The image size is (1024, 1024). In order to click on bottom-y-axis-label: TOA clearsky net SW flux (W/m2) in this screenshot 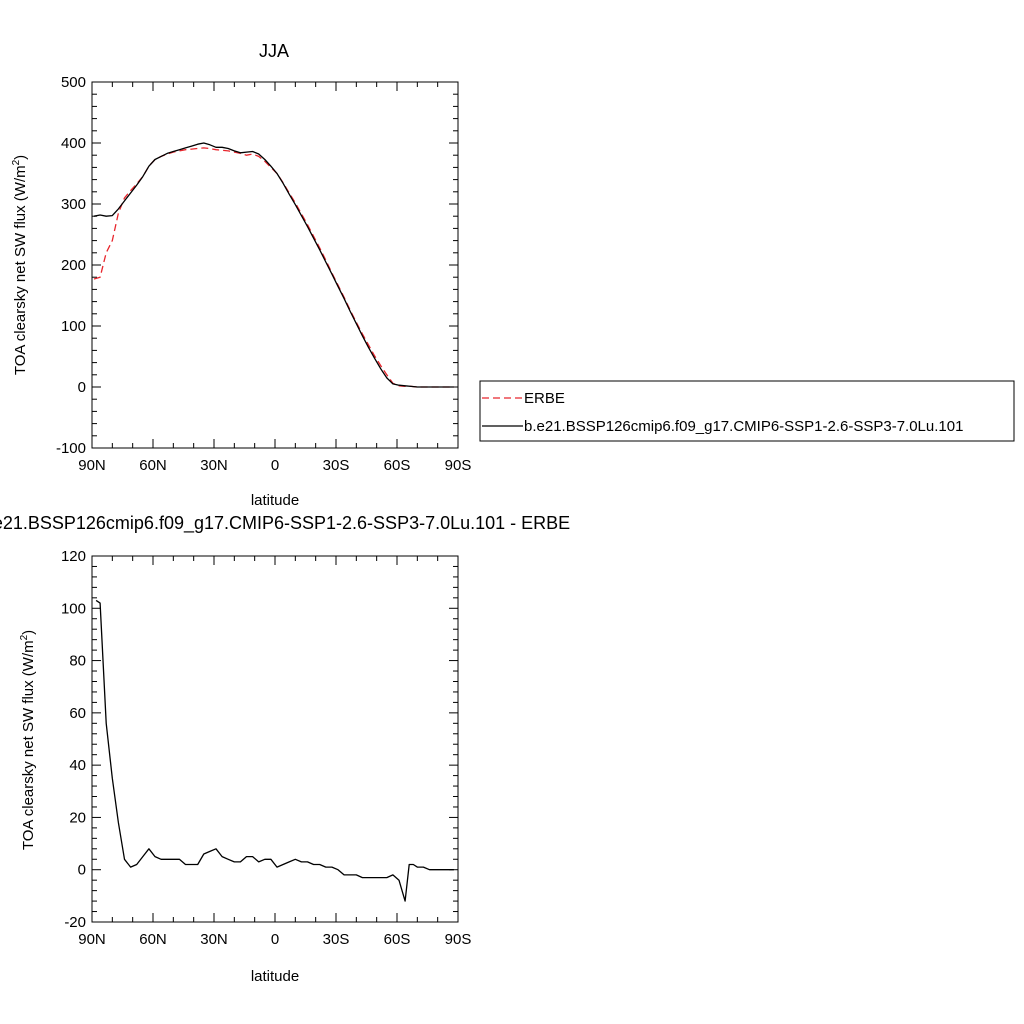, I will do `click(28, 740)`.